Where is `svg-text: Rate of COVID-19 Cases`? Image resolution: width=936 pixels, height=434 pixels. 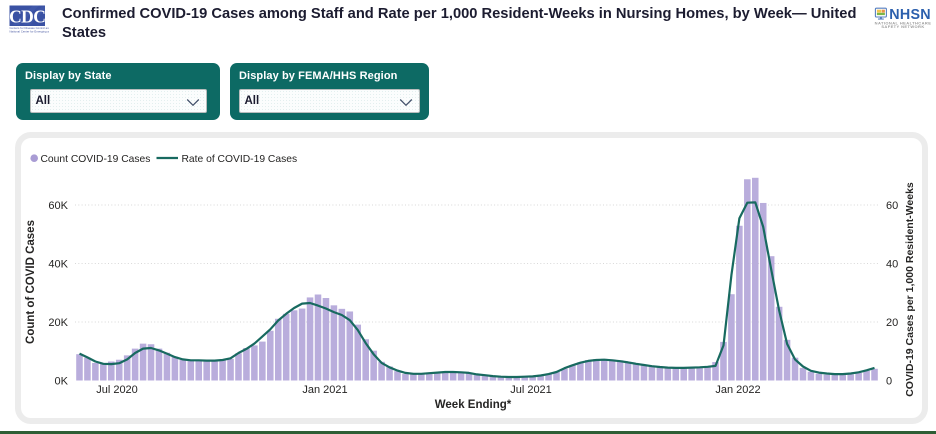 svg-text: Rate of COVID-19 Cases is located at coordinates (240, 159).